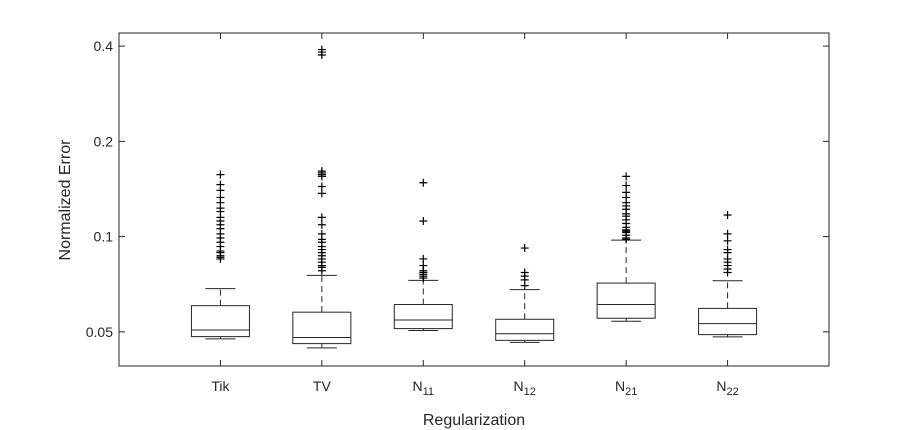 The width and height of the screenshot is (917, 430). I want to click on y-tick-label: 0.1, so click(104, 237).